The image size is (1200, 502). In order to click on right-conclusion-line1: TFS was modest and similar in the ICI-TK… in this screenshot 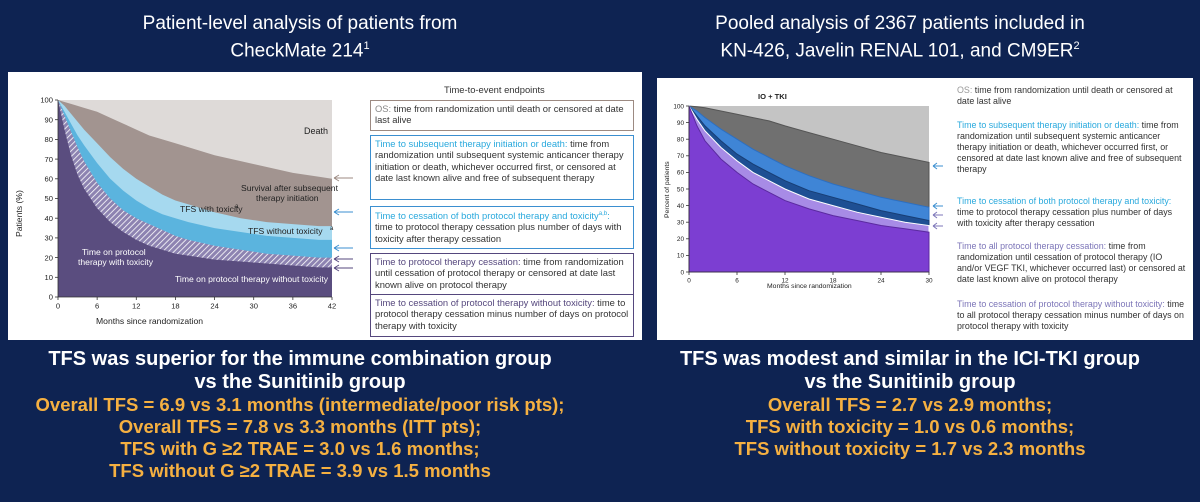, I will do `click(910, 359)`.